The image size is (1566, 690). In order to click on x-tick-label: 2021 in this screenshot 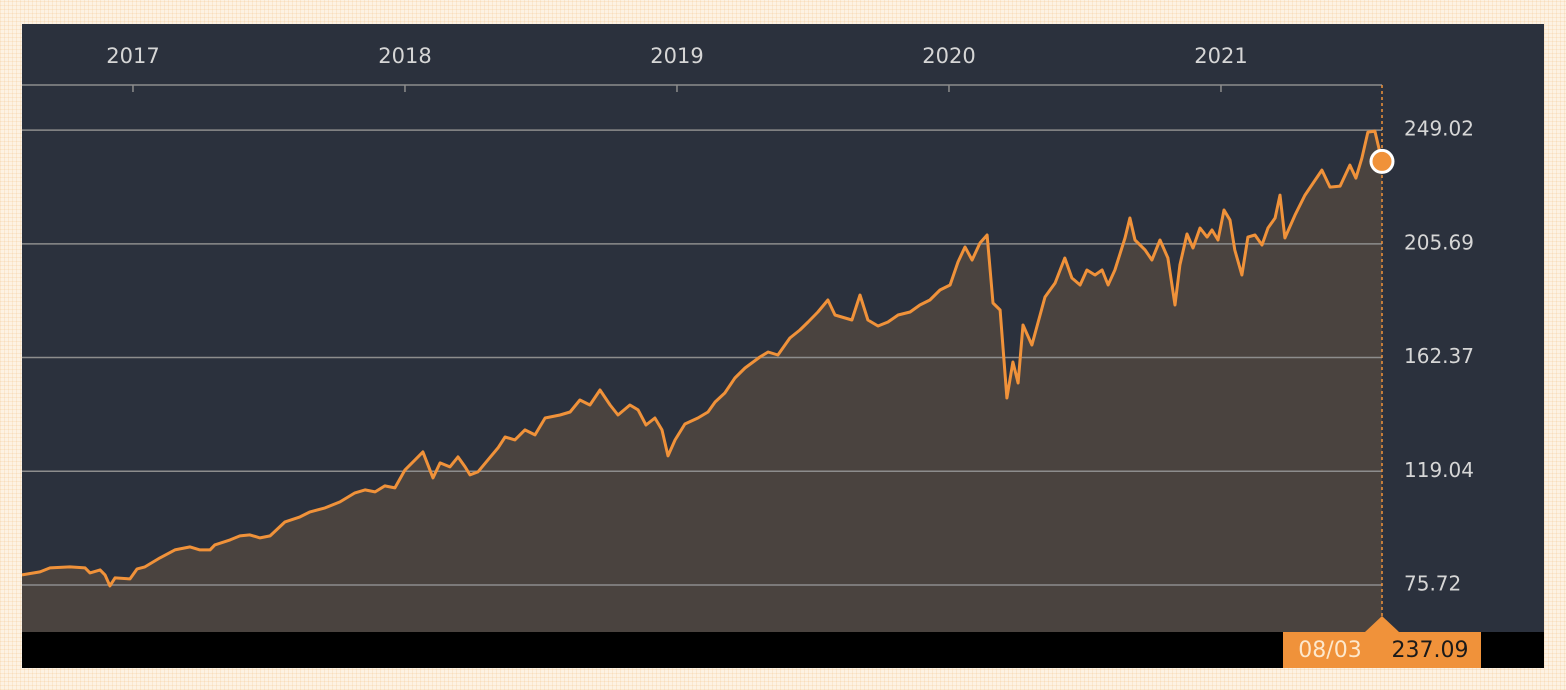, I will do `click(1220, 56)`.